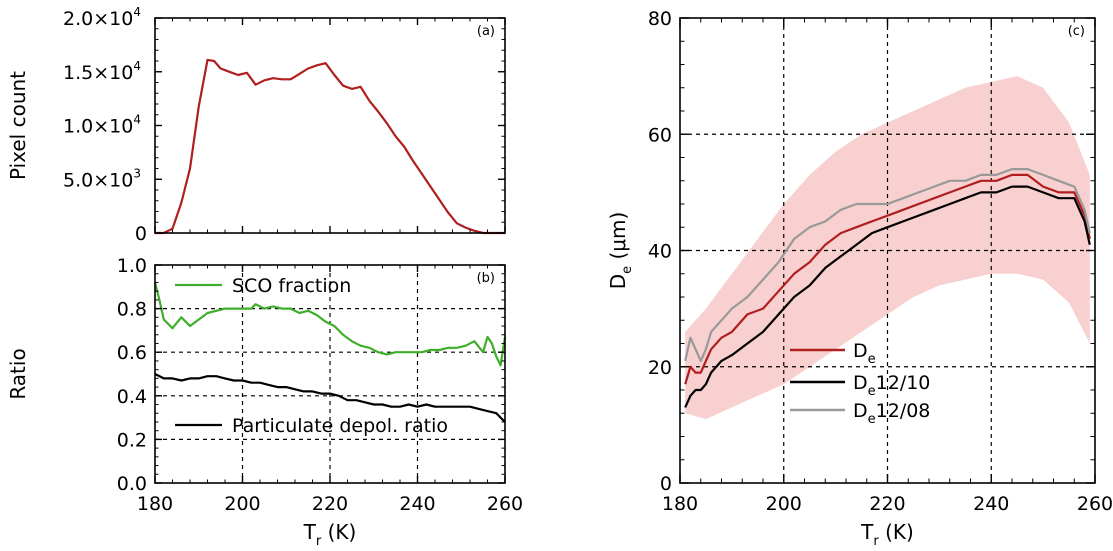 This screenshot has height=551, width=1113. What do you see at coordinates (864, 353) in the screenshot?
I see `legend-label-1: De` at bounding box center [864, 353].